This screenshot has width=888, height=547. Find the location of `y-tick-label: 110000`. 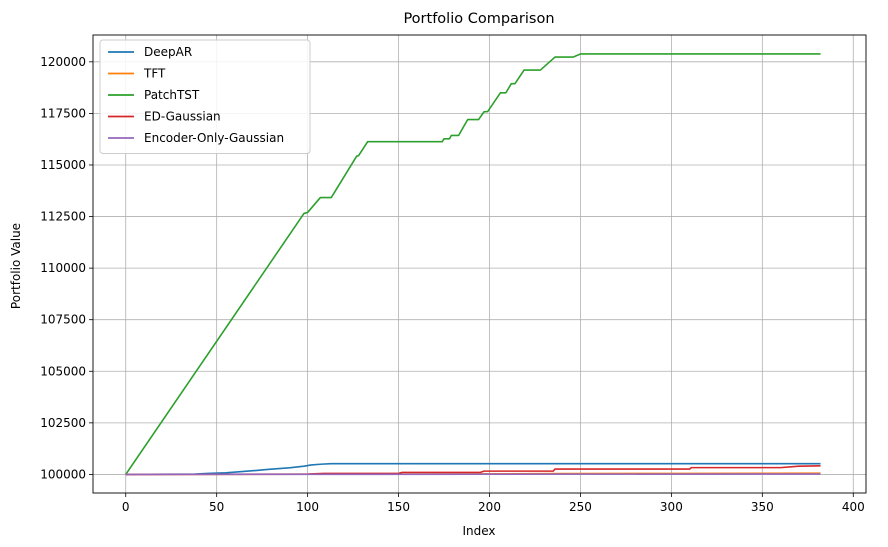

y-tick-label: 110000 is located at coordinates (63, 268).